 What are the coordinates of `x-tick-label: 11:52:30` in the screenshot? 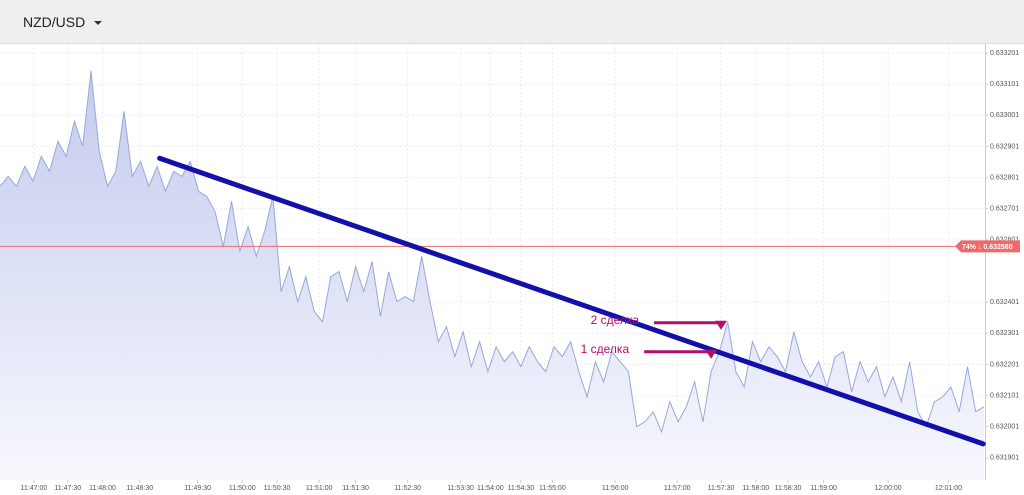 It's located at (407, 488).